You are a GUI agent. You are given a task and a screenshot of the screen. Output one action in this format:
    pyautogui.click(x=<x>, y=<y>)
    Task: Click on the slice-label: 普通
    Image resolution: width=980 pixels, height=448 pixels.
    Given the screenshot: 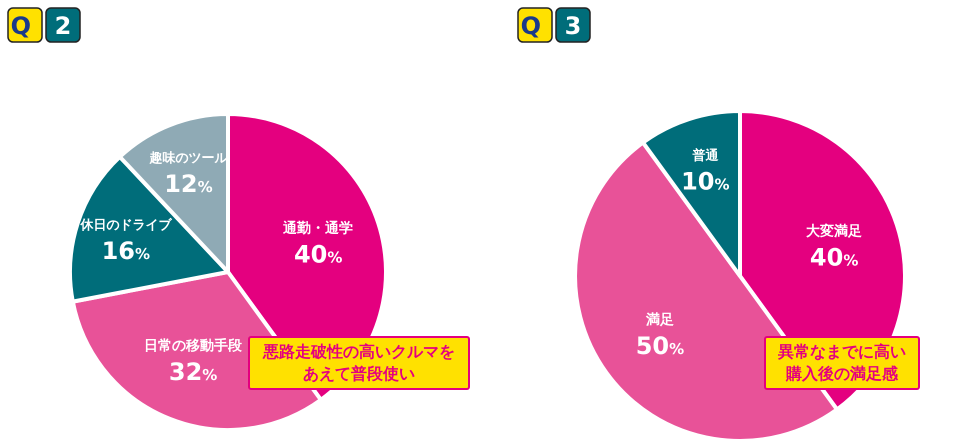 What is the action you would take?
    pyautogui.click(x=705, y=155)
    